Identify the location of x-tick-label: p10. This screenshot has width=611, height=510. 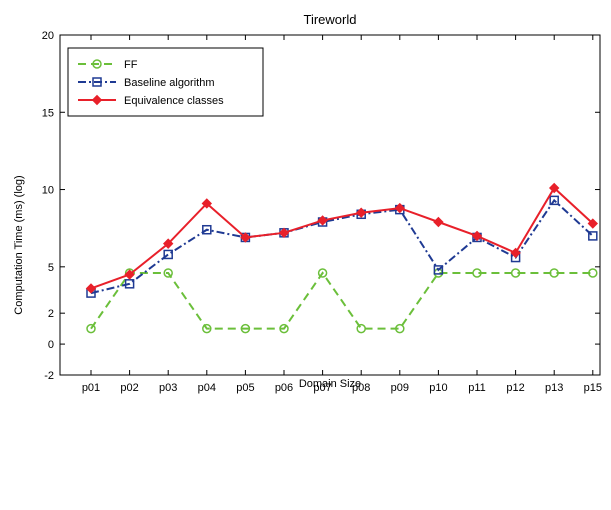
(438, 388).